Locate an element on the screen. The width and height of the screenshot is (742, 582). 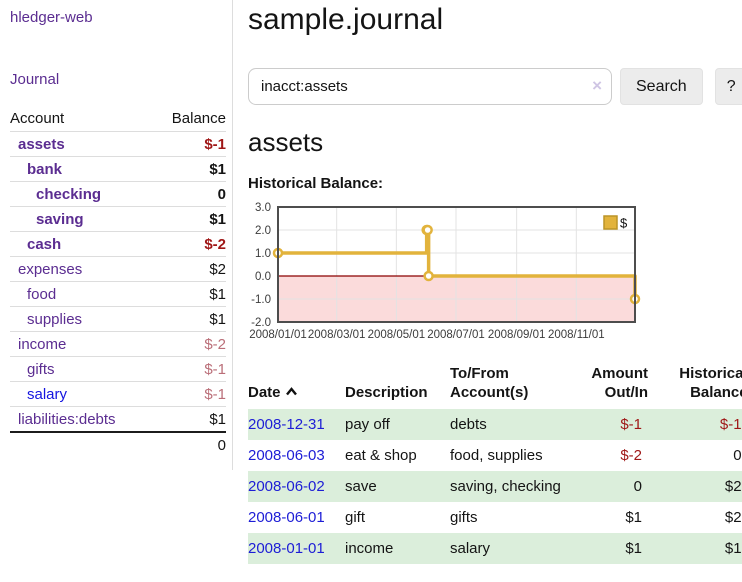
account-row: saving $1 is located at coordinates (118, 219).